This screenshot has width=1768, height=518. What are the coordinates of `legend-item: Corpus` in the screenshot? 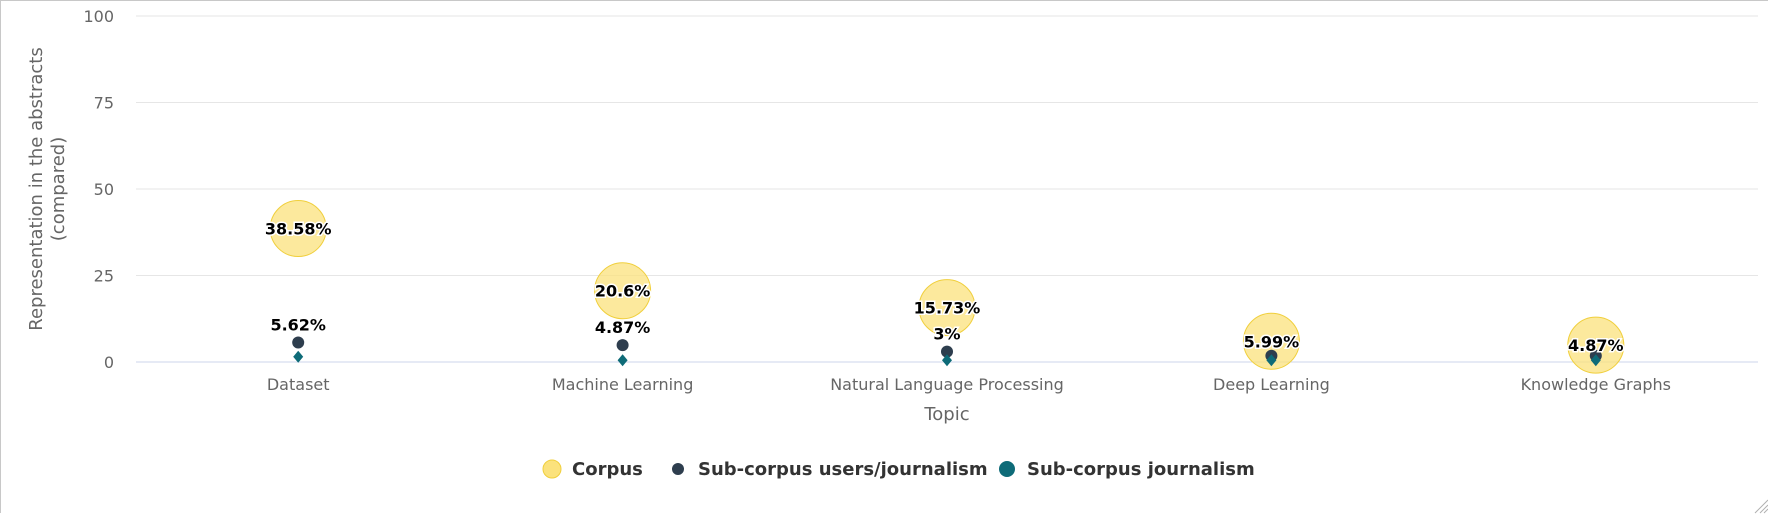 It's located at (592, 469).